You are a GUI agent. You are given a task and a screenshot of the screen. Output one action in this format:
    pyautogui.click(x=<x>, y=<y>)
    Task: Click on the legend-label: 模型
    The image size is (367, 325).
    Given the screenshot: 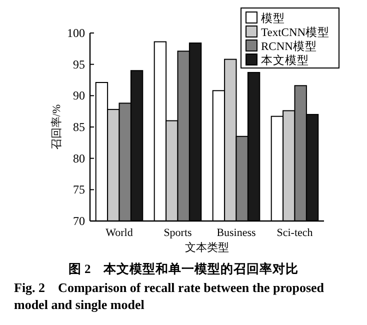 What is the action you would take?
    pyautogui.click(x=273, y=18)
    